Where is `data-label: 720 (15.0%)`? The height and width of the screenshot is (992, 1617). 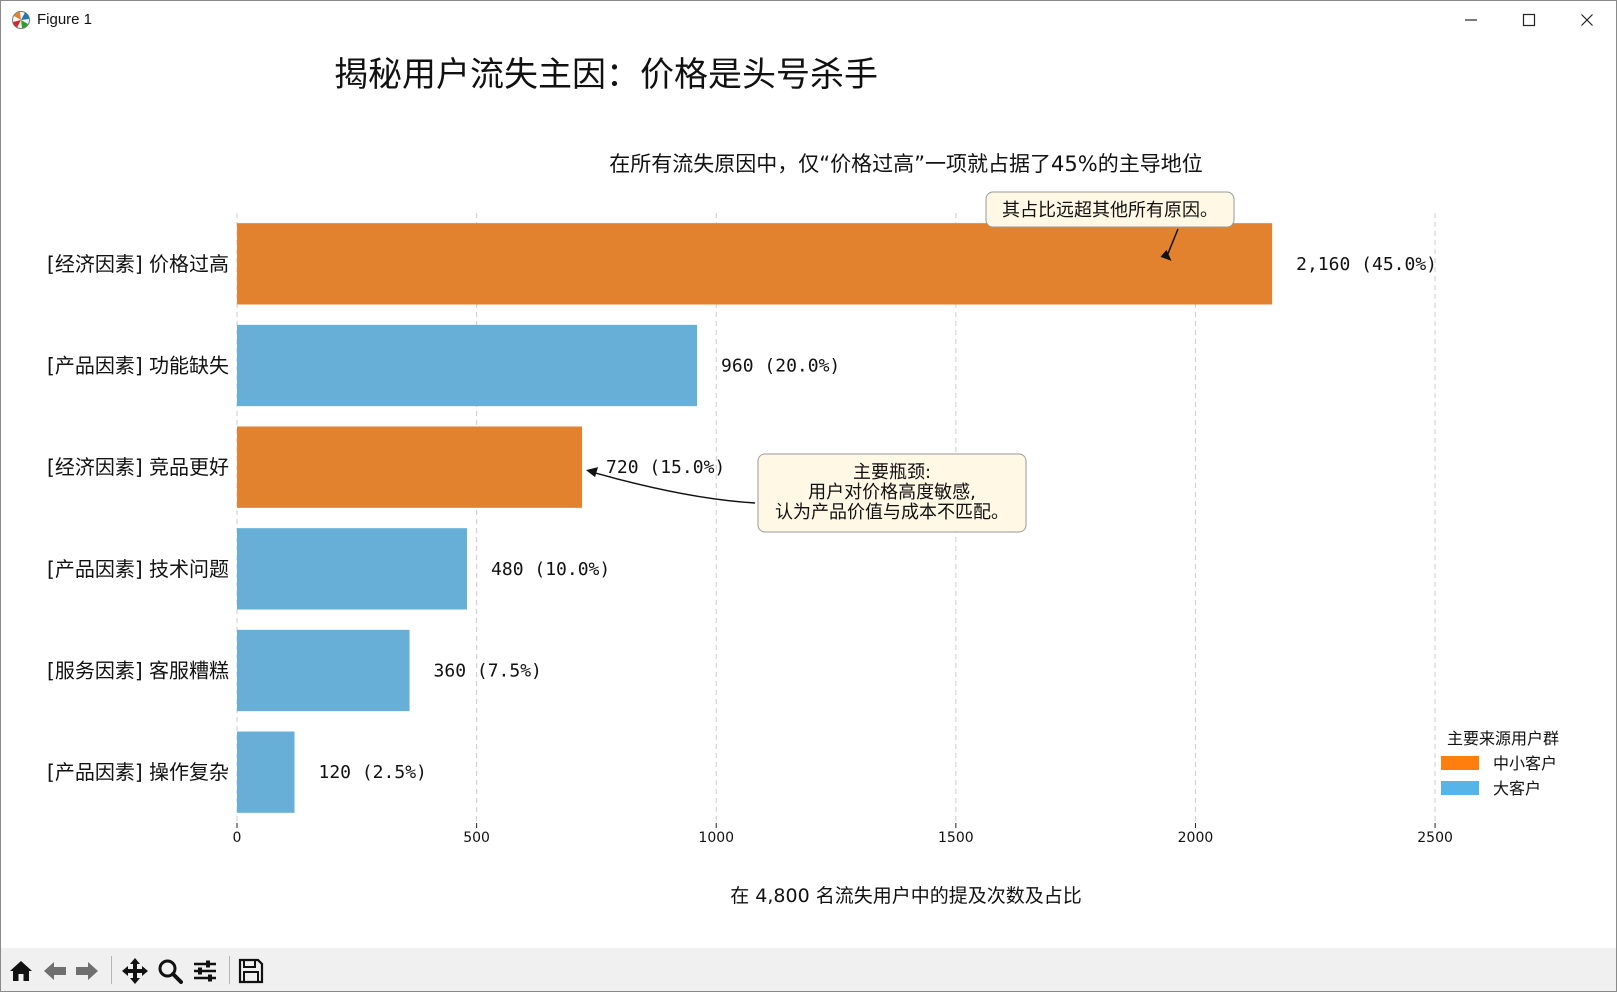
data-label: 720 (15.0%) is located at coordinates (665, 467).